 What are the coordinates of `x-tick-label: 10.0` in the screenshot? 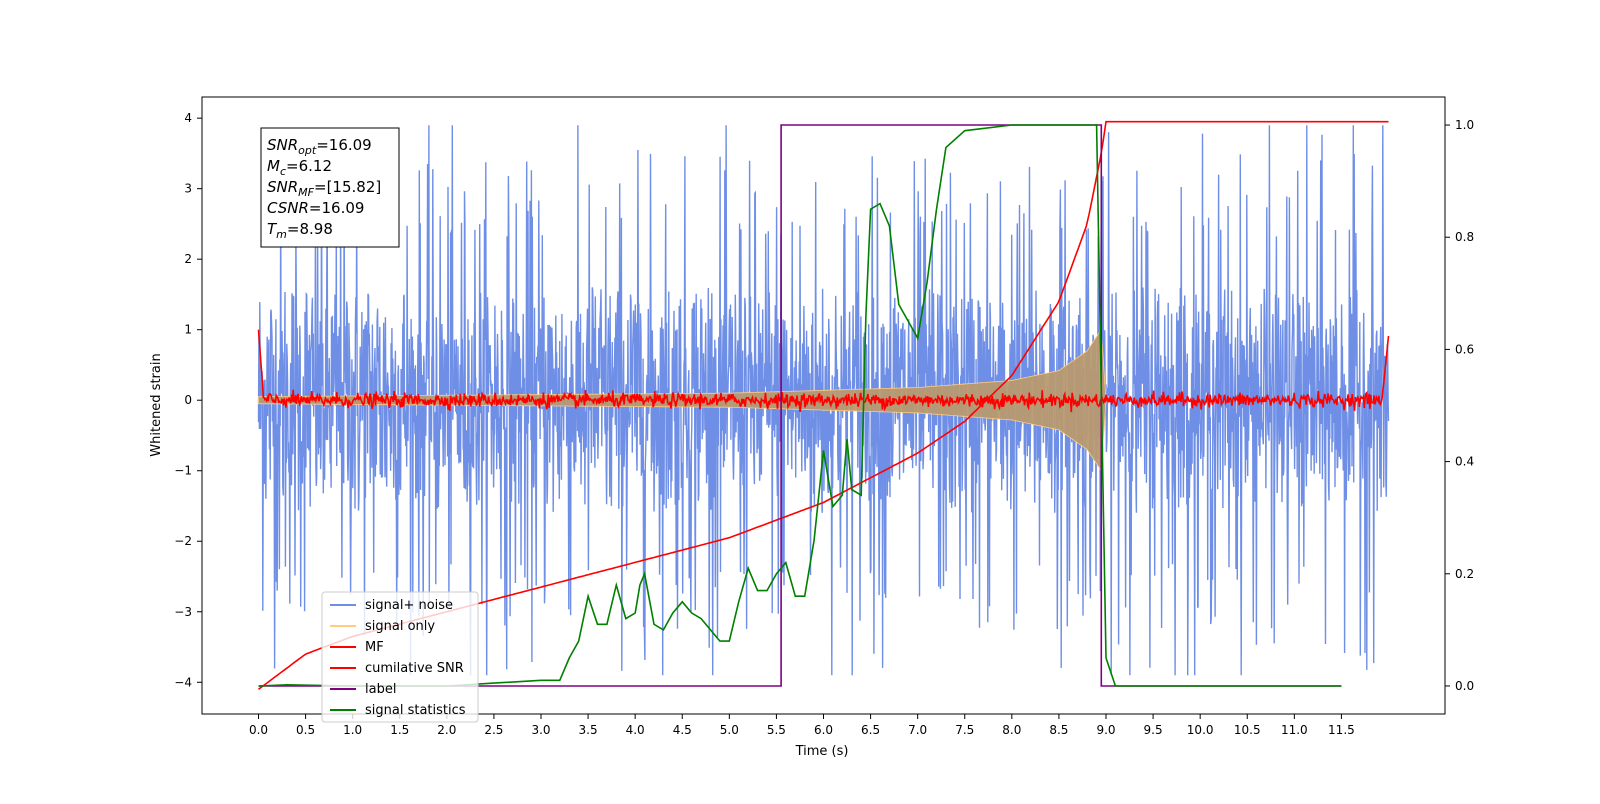 It's located at (1200, 730).